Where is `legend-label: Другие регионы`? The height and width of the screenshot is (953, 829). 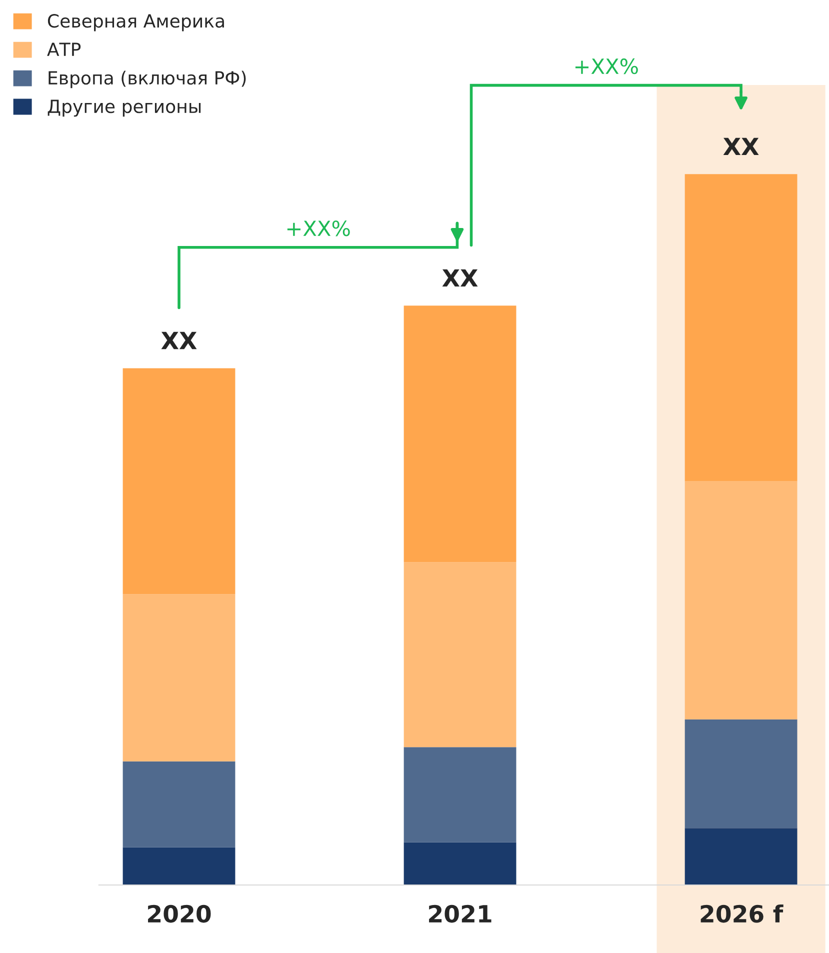 legend-label: Другие регионы is located at coordinates (124, 108).